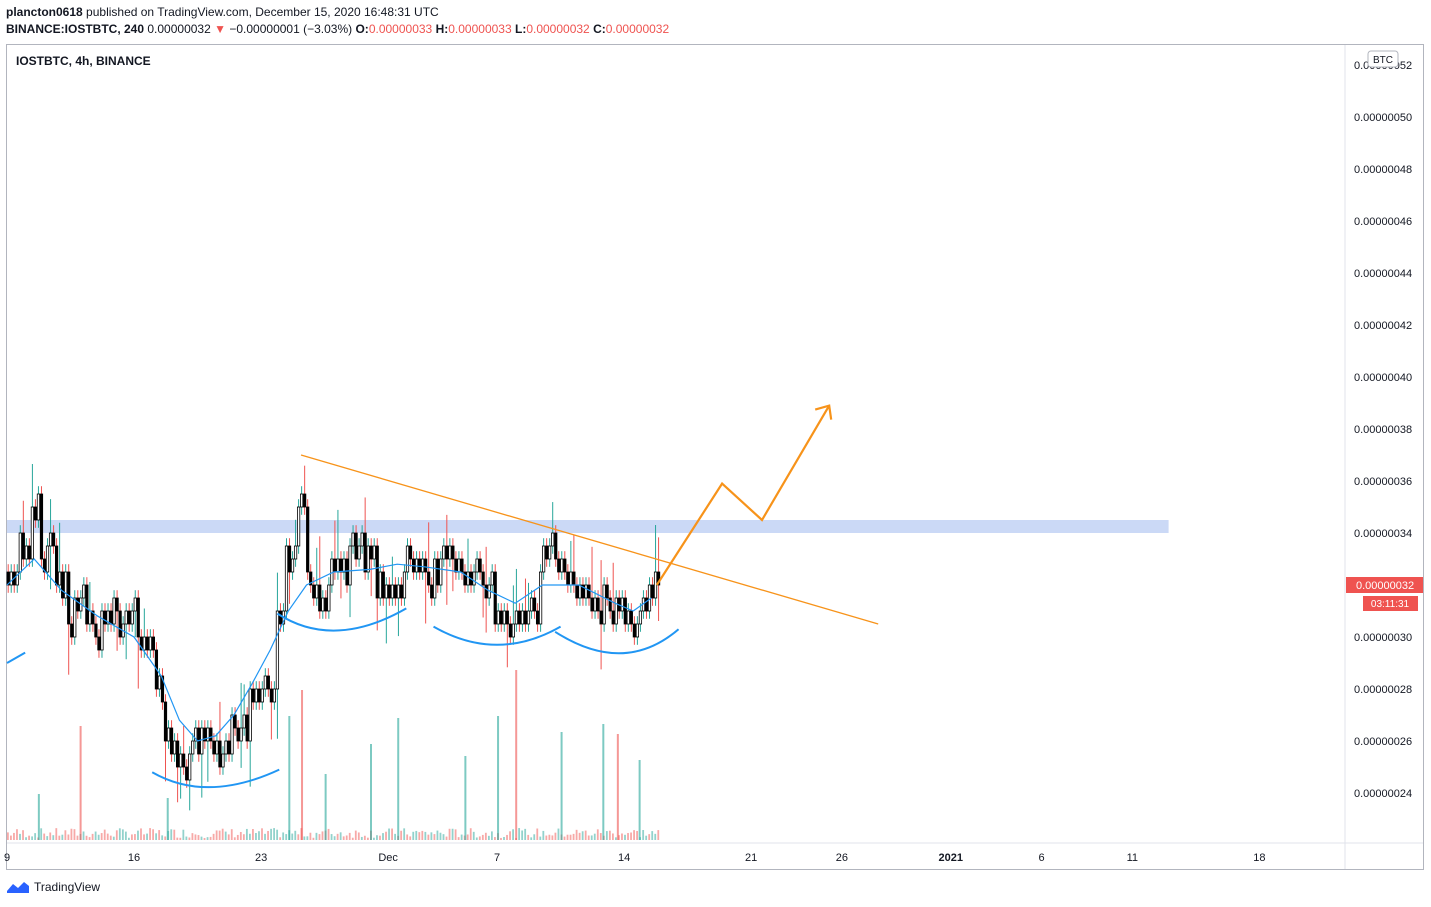 The width and height of the screenshot is (1431, 907). I want to click on y-tick-label: 0.00000038, so click(1383, 430).